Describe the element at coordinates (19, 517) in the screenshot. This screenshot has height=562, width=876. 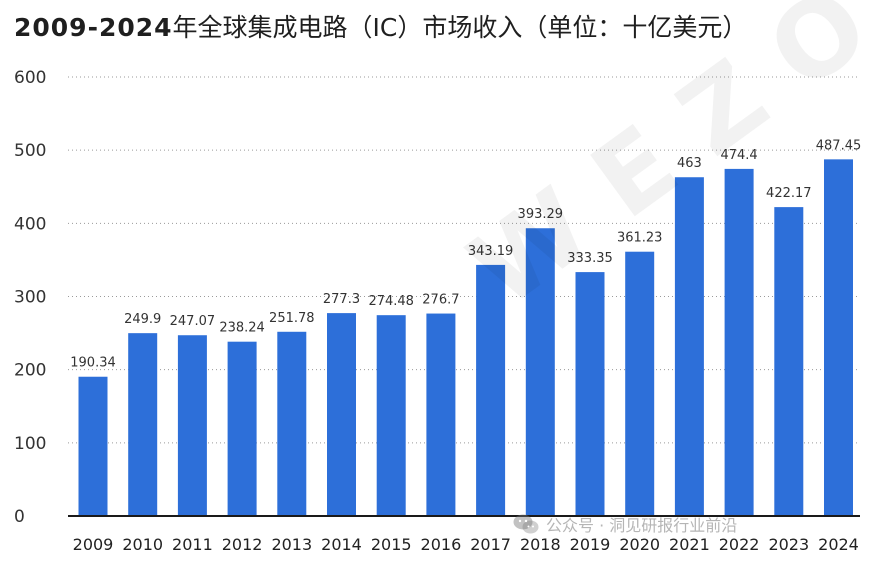
I see `y-tick-label: 0` at that location.